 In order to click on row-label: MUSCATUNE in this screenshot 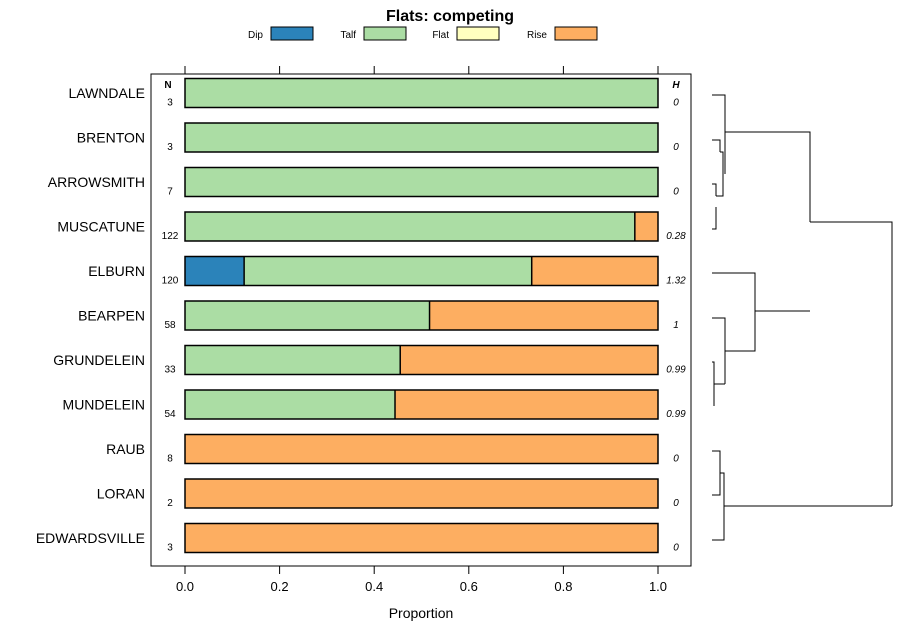, I will do `click(101, 227)`.